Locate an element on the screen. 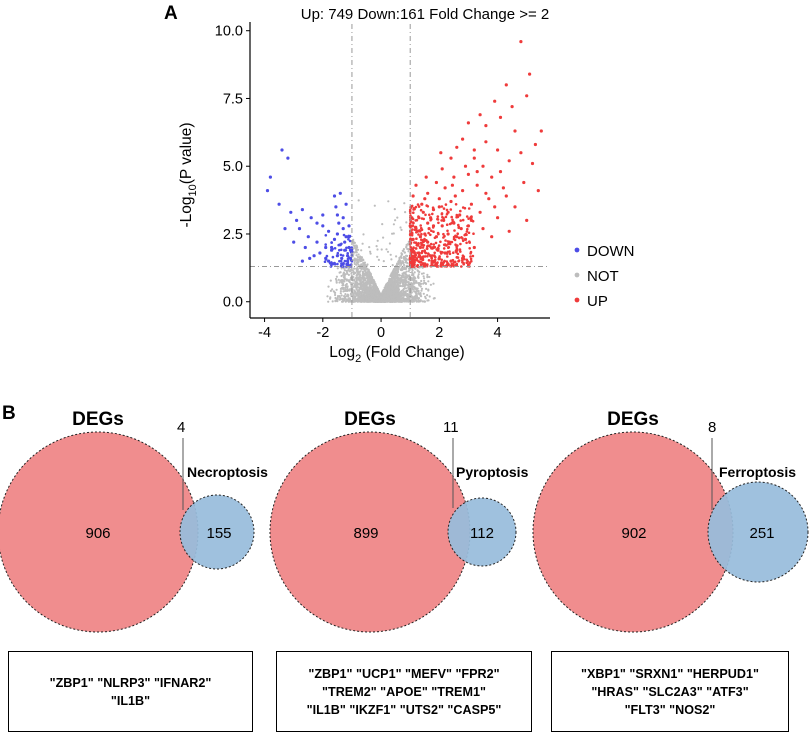 The image size is (809, 741). gene-box-necroptosis: "ZBP1" "NLRP3" "IFNAR2" "IL1B" is located at coordinates (130, 691).